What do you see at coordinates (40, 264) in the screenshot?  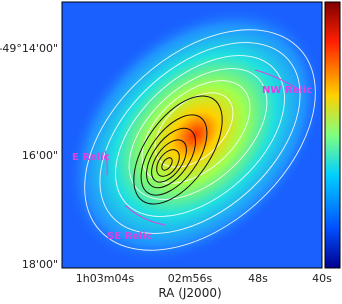 I see `y-tick-label: 18'00"` at bounding box center [40, 264].